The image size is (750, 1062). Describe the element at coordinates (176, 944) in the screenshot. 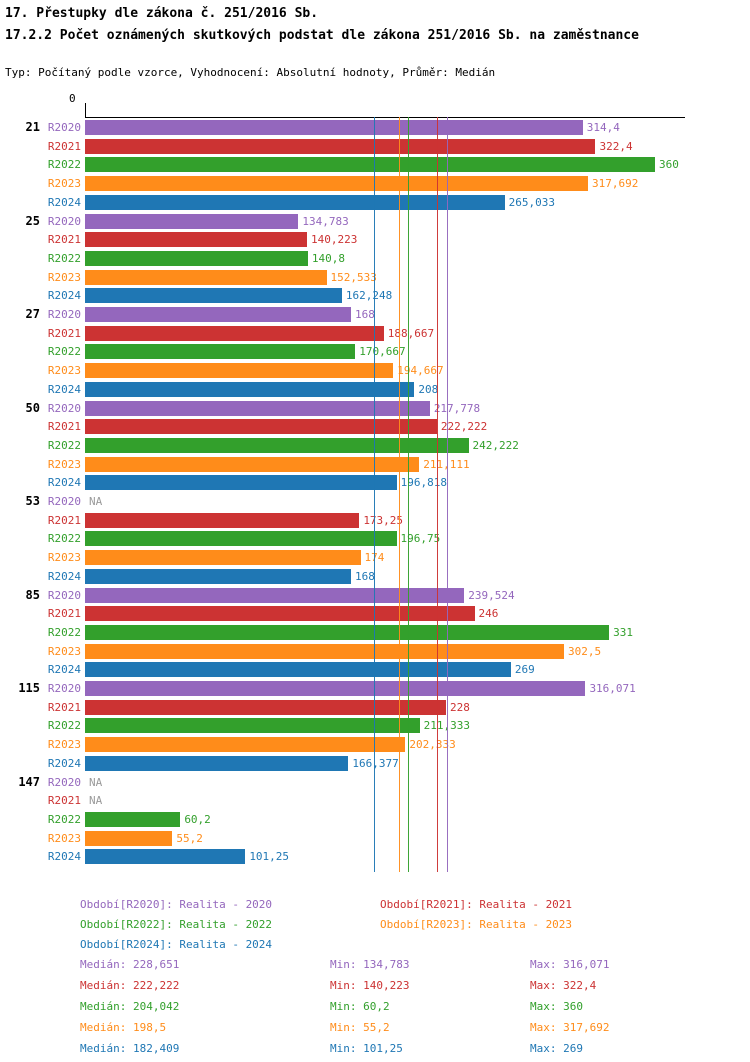

I see `legend-item-r2024: Období[R2024]: Realita - 2024` at that location.